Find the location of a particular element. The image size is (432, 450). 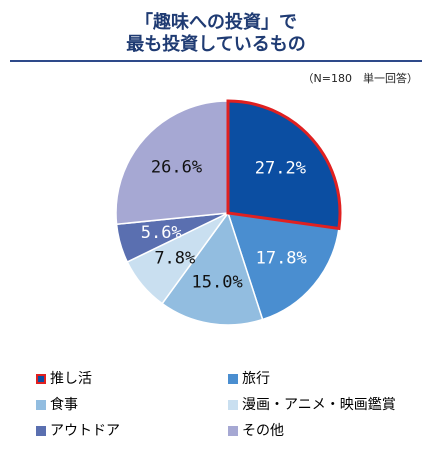

slice-label: 26.6% is located at coordinates (176, 167).